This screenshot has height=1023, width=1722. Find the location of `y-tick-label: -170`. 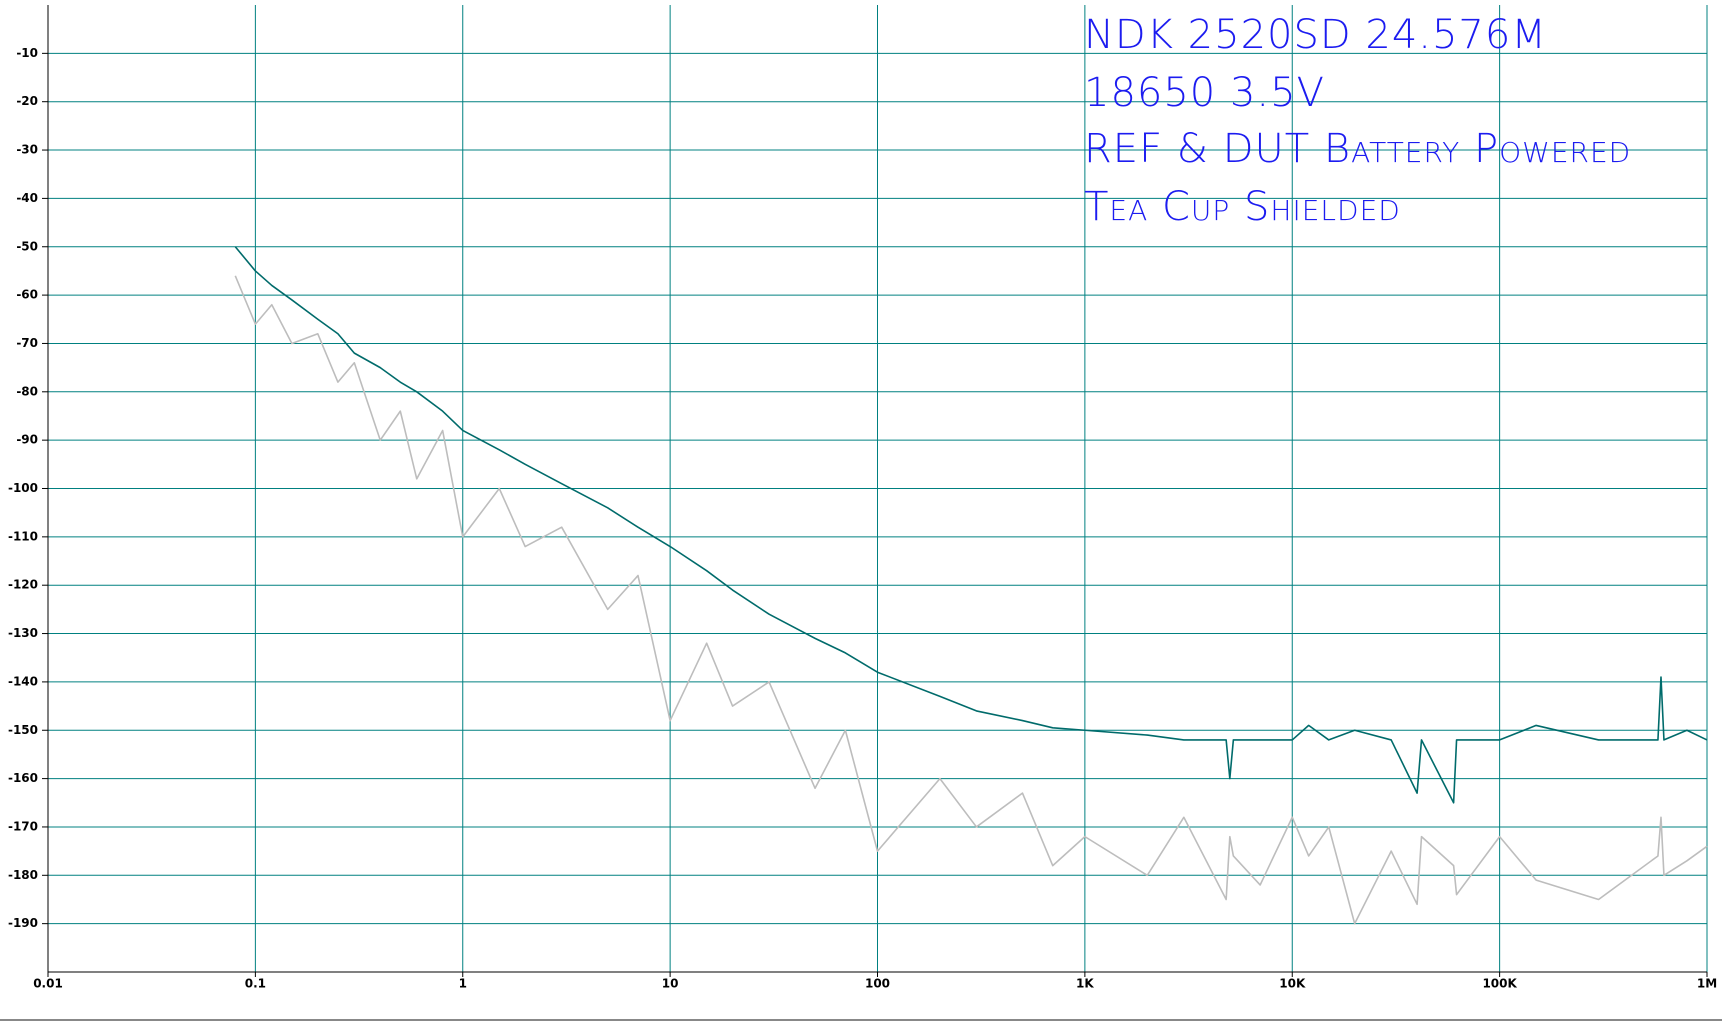

y-tick-label: -170 is located at coordinates (23, 826).